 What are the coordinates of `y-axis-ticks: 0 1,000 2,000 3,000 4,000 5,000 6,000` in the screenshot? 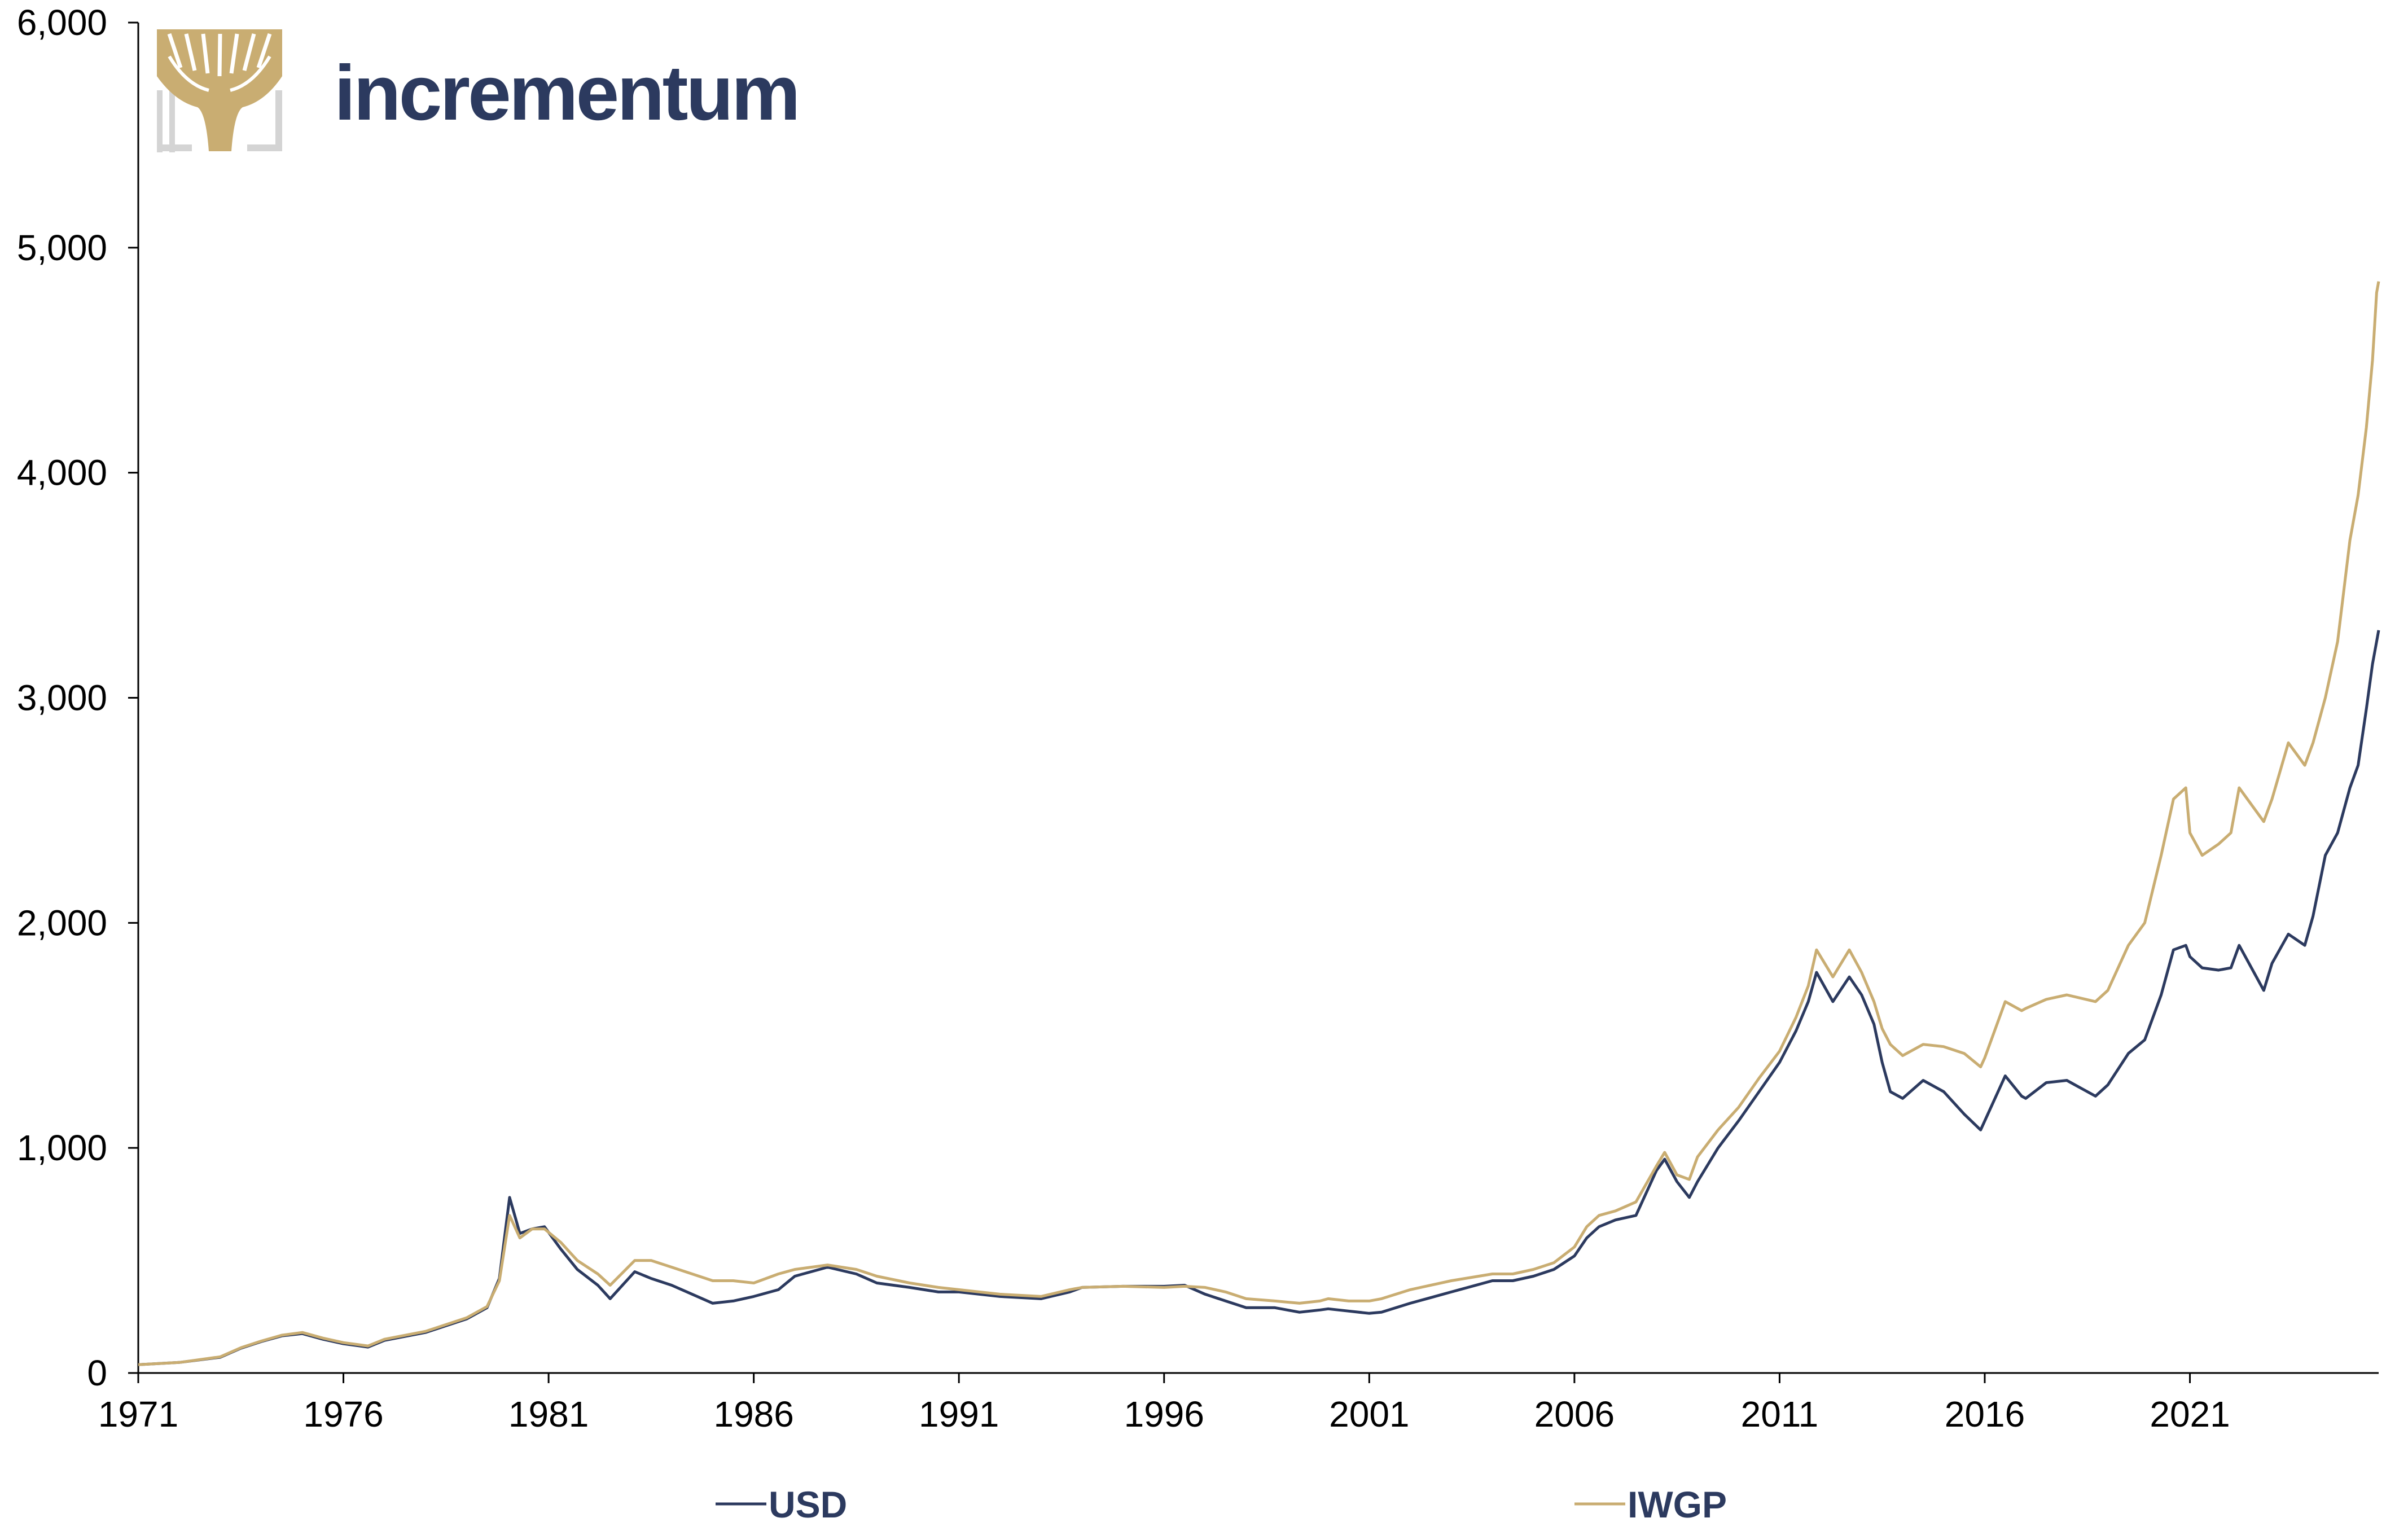 It's located at (77, 697).